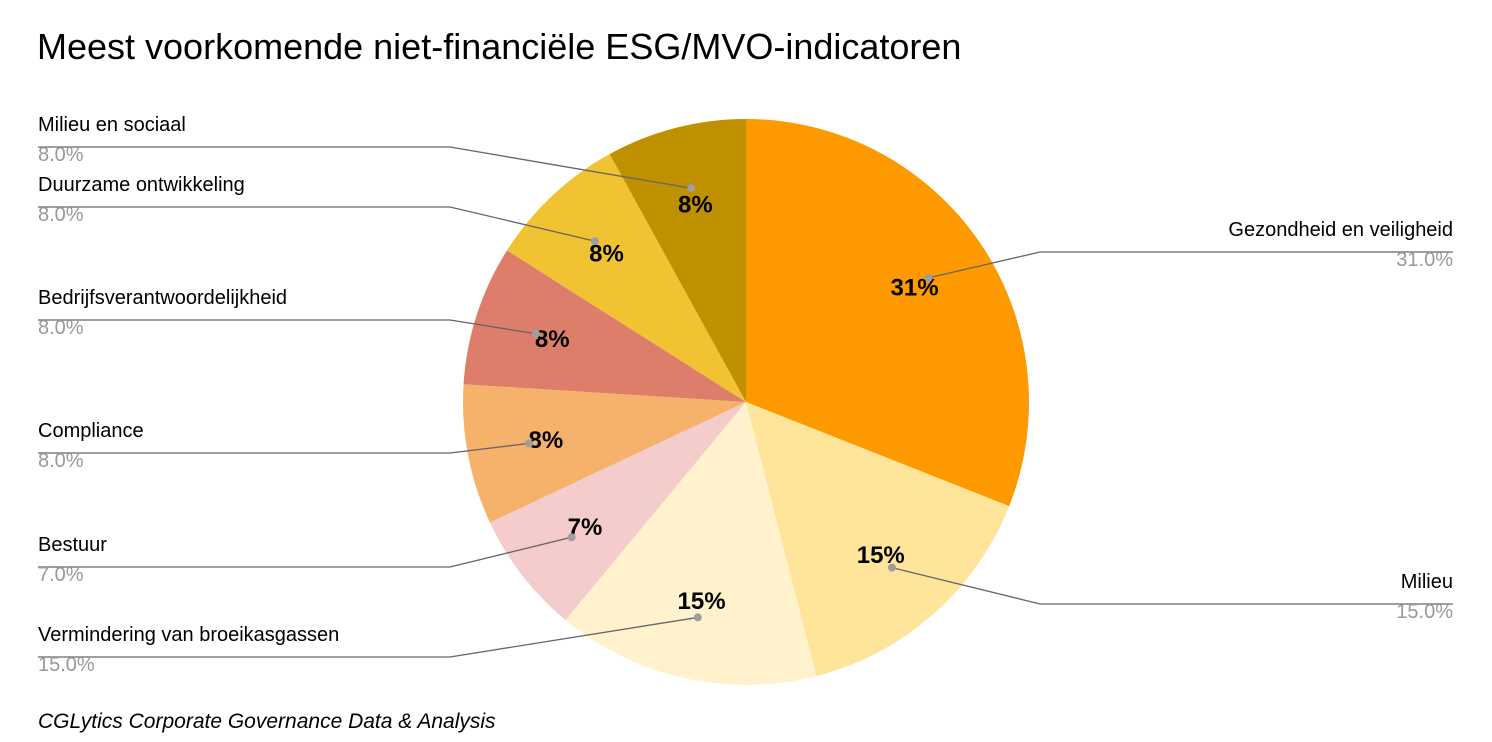  Describe the element at coordinates (188, 635) in the screenshot. I see `callout-label-3: Vermindering van broeikasgassen` at that location.